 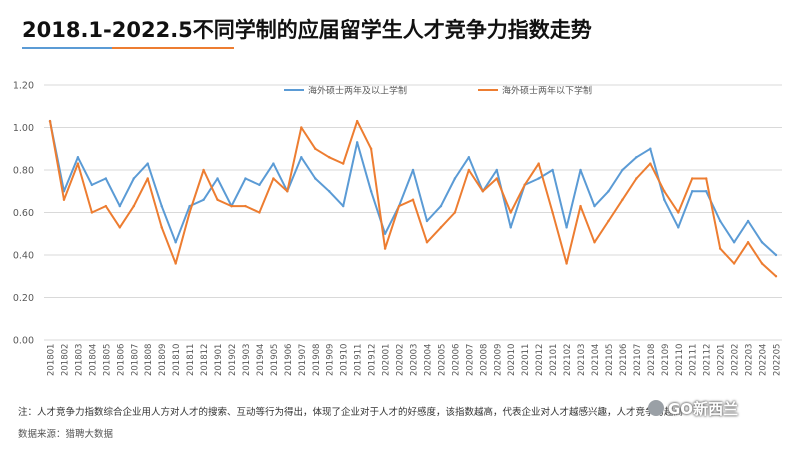 I want to click on page-title: 2018.1-2022.5不同学制的应届留学生人才竞争力指数走势, so click(x=307, y=30).